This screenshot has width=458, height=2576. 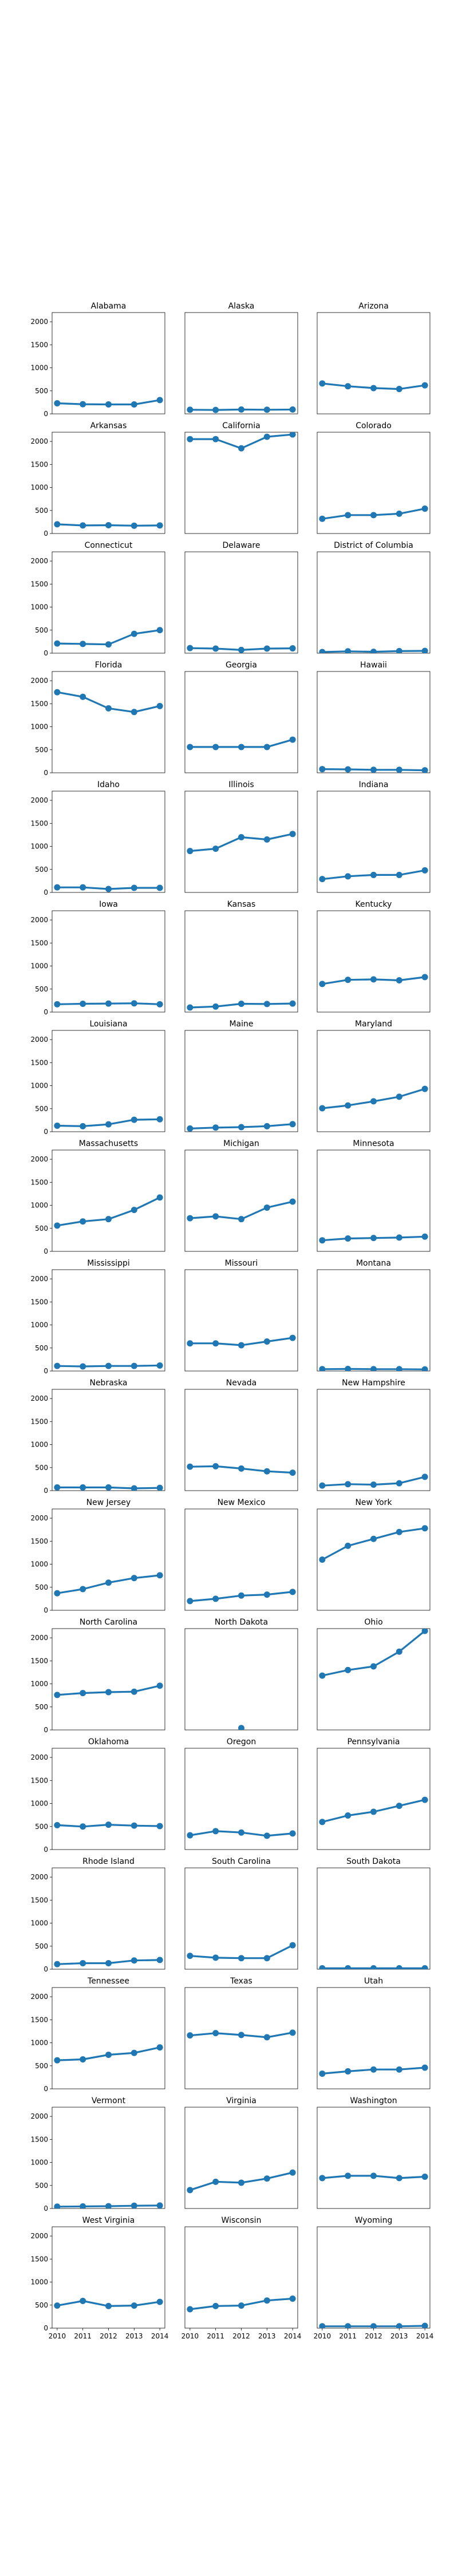 I want to click on x-tick-label: 2010, so click(x=58, y=2336).